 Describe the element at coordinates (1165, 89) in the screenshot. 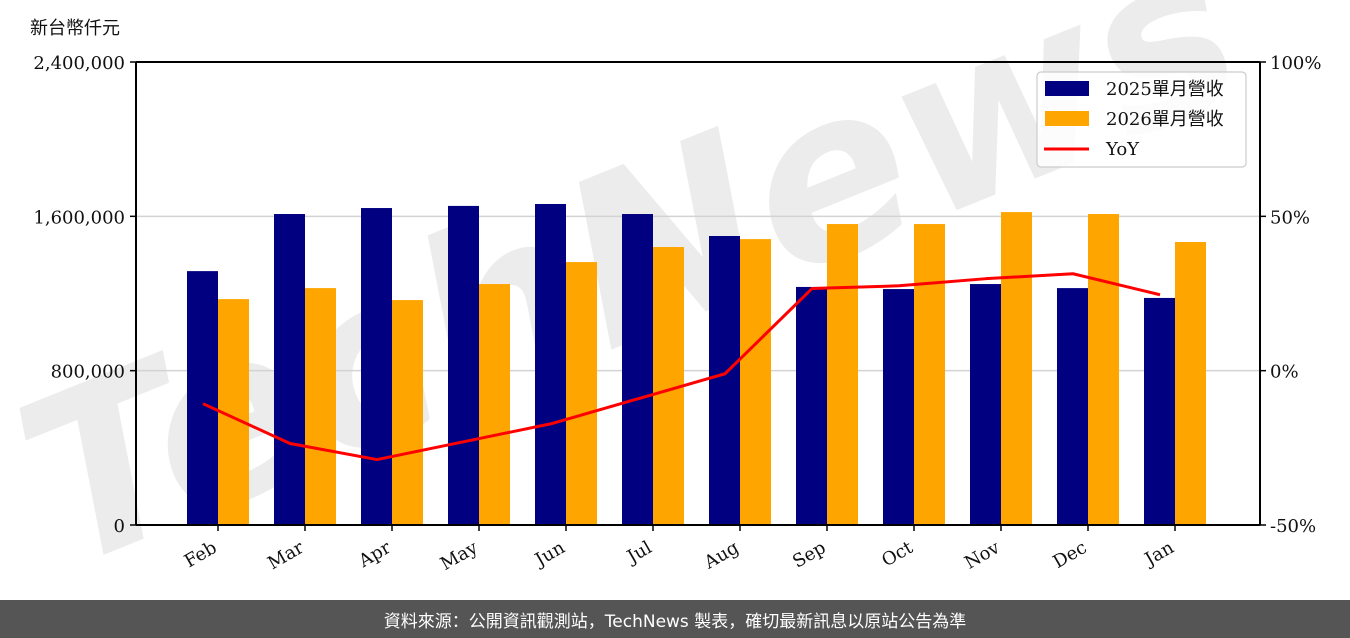

I see `legend-label-0: 2025單月營收` at that location.